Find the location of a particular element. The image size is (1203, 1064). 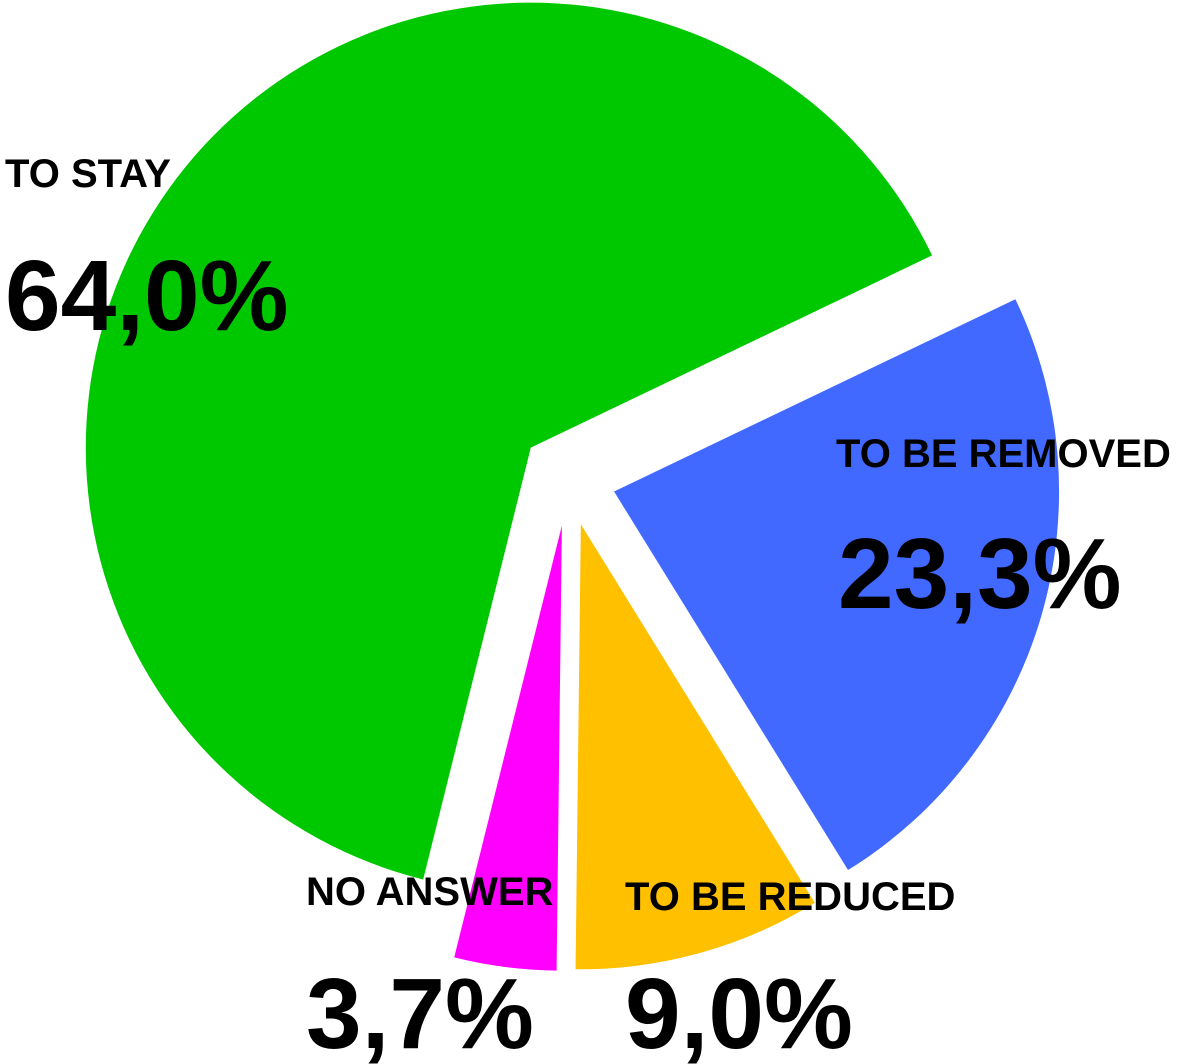

slice-category-label: TO BE REDUCED is located at coordinates (790, 897).